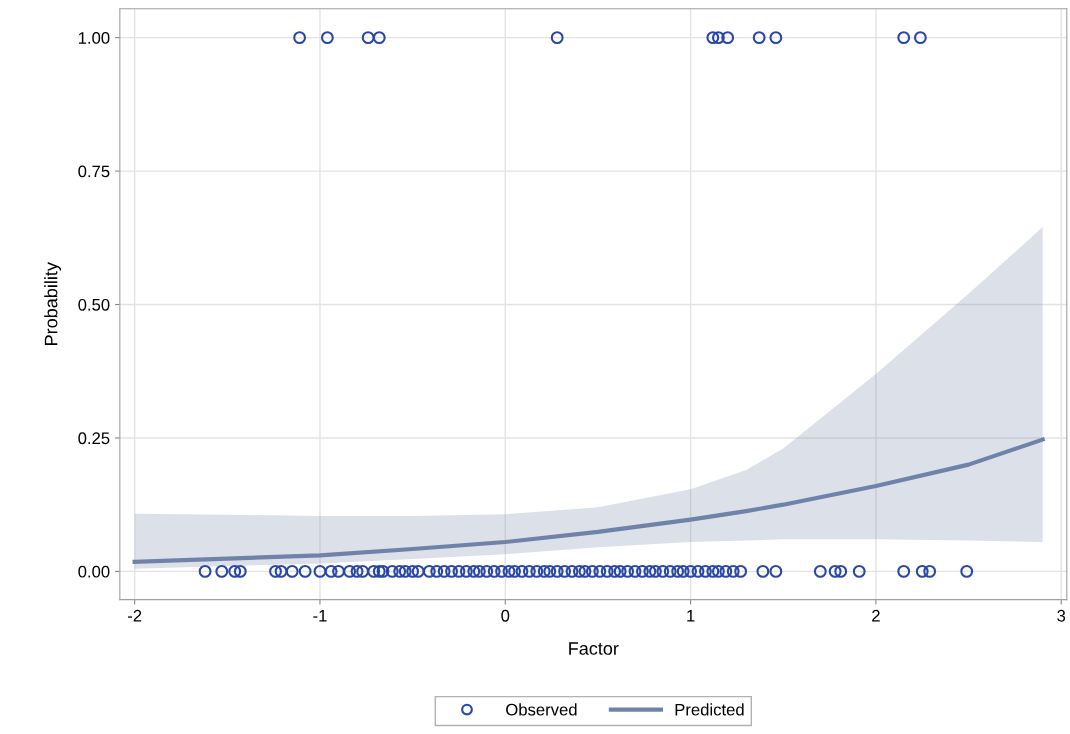 The height and width of the screenshot is (734, 1070). Describe the element at coordinates (691, 616) in the screenshot. I see `x-tick-label: 1` at that location.